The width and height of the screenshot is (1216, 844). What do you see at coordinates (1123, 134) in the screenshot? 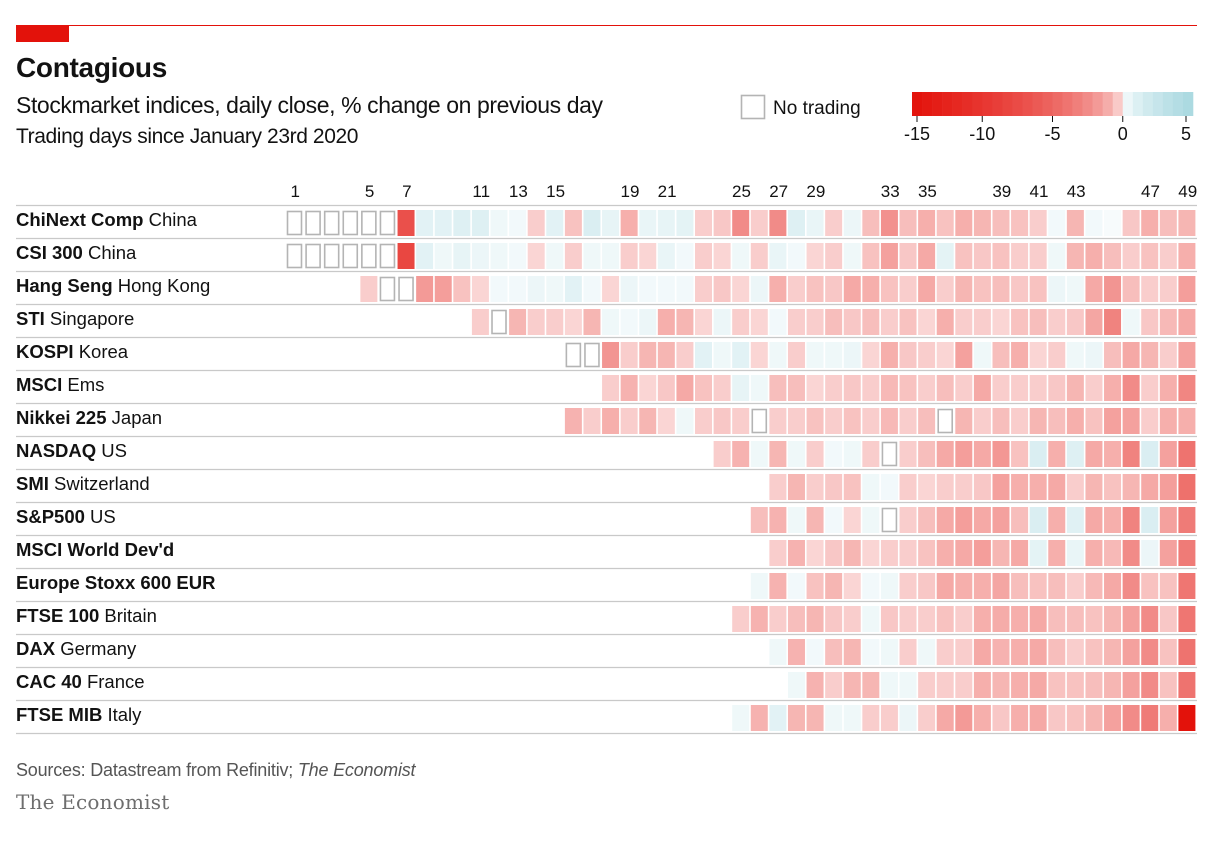
I see `legend-scale-label: 0` at bounding box center [1123, 134].